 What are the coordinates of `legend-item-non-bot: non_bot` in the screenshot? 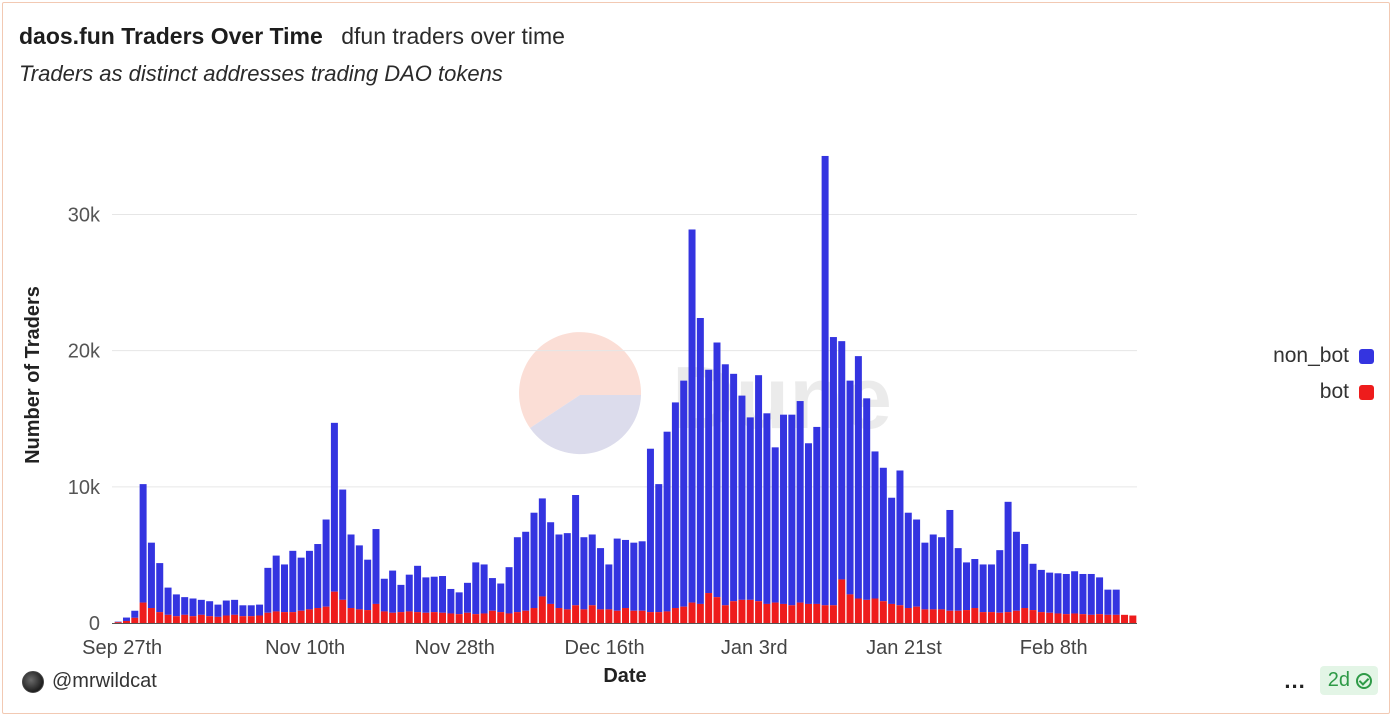 It's located at (1323, 356).